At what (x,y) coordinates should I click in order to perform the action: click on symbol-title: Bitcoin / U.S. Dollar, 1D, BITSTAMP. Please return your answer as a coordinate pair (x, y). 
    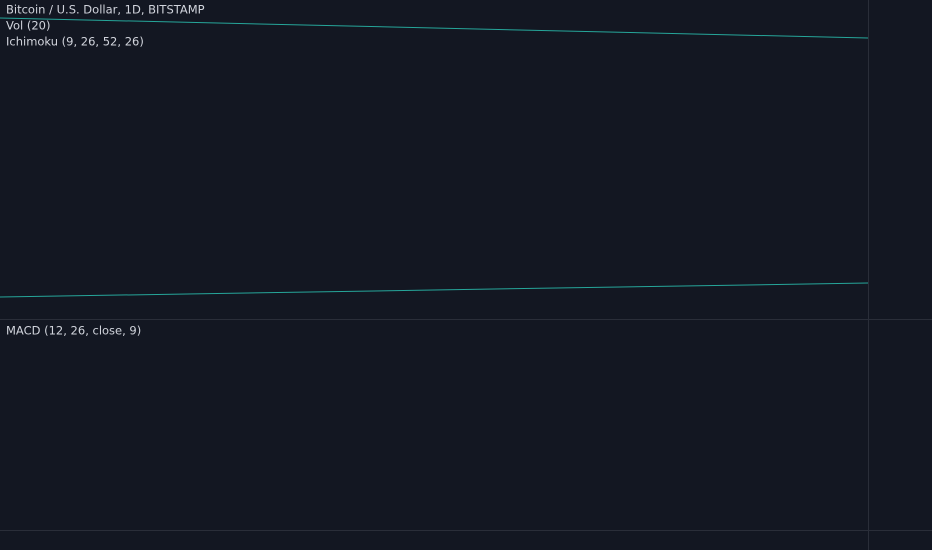
    Looking at the image, I should click on (105, 10).